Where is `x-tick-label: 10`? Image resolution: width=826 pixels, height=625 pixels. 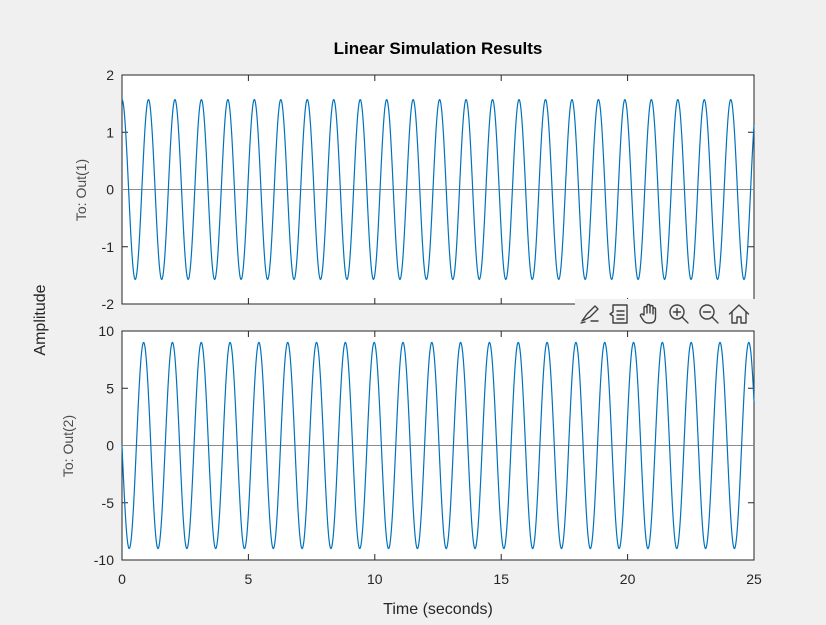
x-tick-label: 10 is located at coordinates (375, 579).